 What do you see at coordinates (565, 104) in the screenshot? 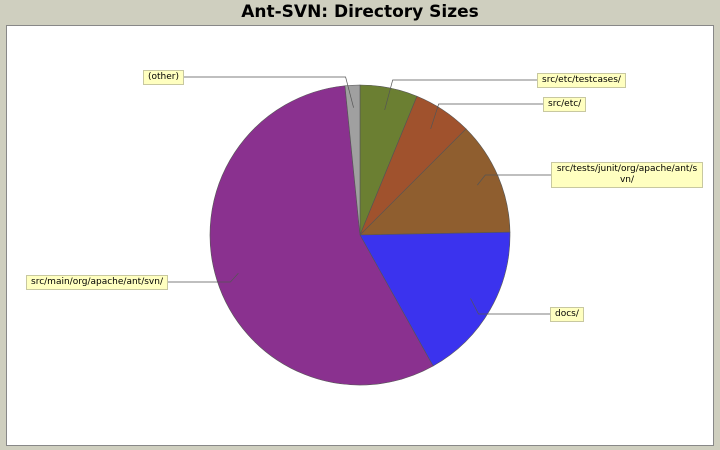
I see `slice-label: src/etc/` at bounding box center [565, 104].